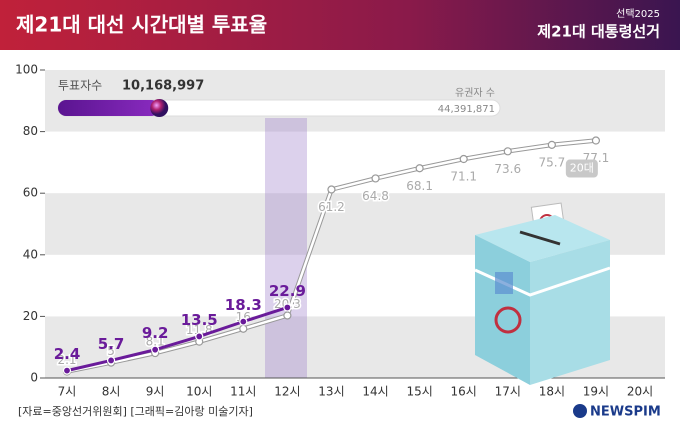 The width and height of the screenshot is (680, 442). I want to click on value-label: 5.7, so click(111, 344).